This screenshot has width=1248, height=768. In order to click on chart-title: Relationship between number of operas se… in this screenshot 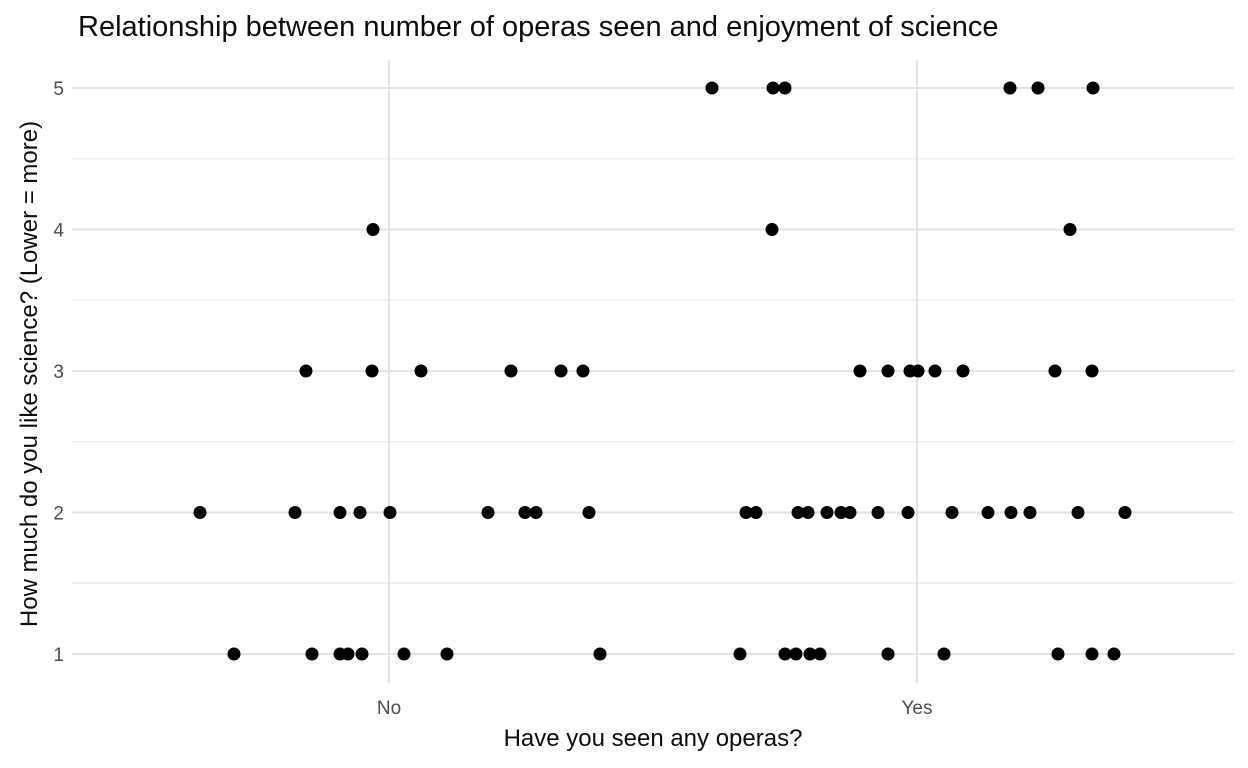, I will do `click(538, 27)`.